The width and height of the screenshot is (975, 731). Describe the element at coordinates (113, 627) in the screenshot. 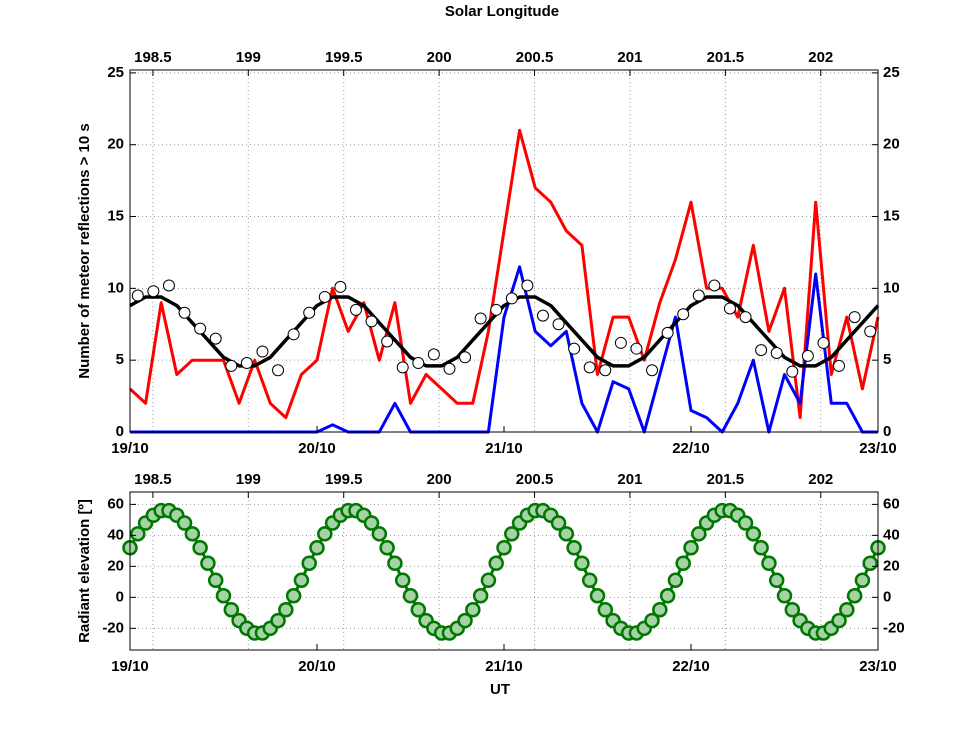

I see `y-tick-label: -20` at that location.